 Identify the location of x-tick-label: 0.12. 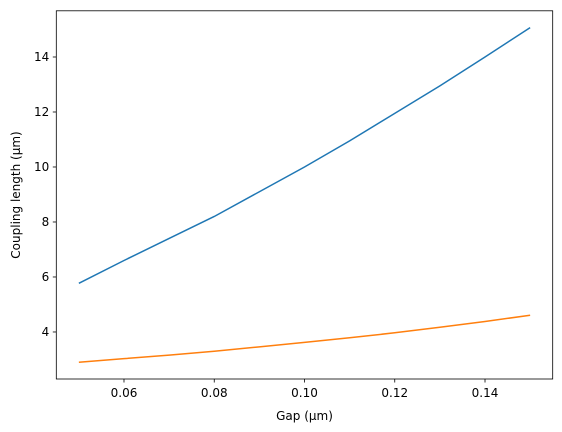
(394, 393).